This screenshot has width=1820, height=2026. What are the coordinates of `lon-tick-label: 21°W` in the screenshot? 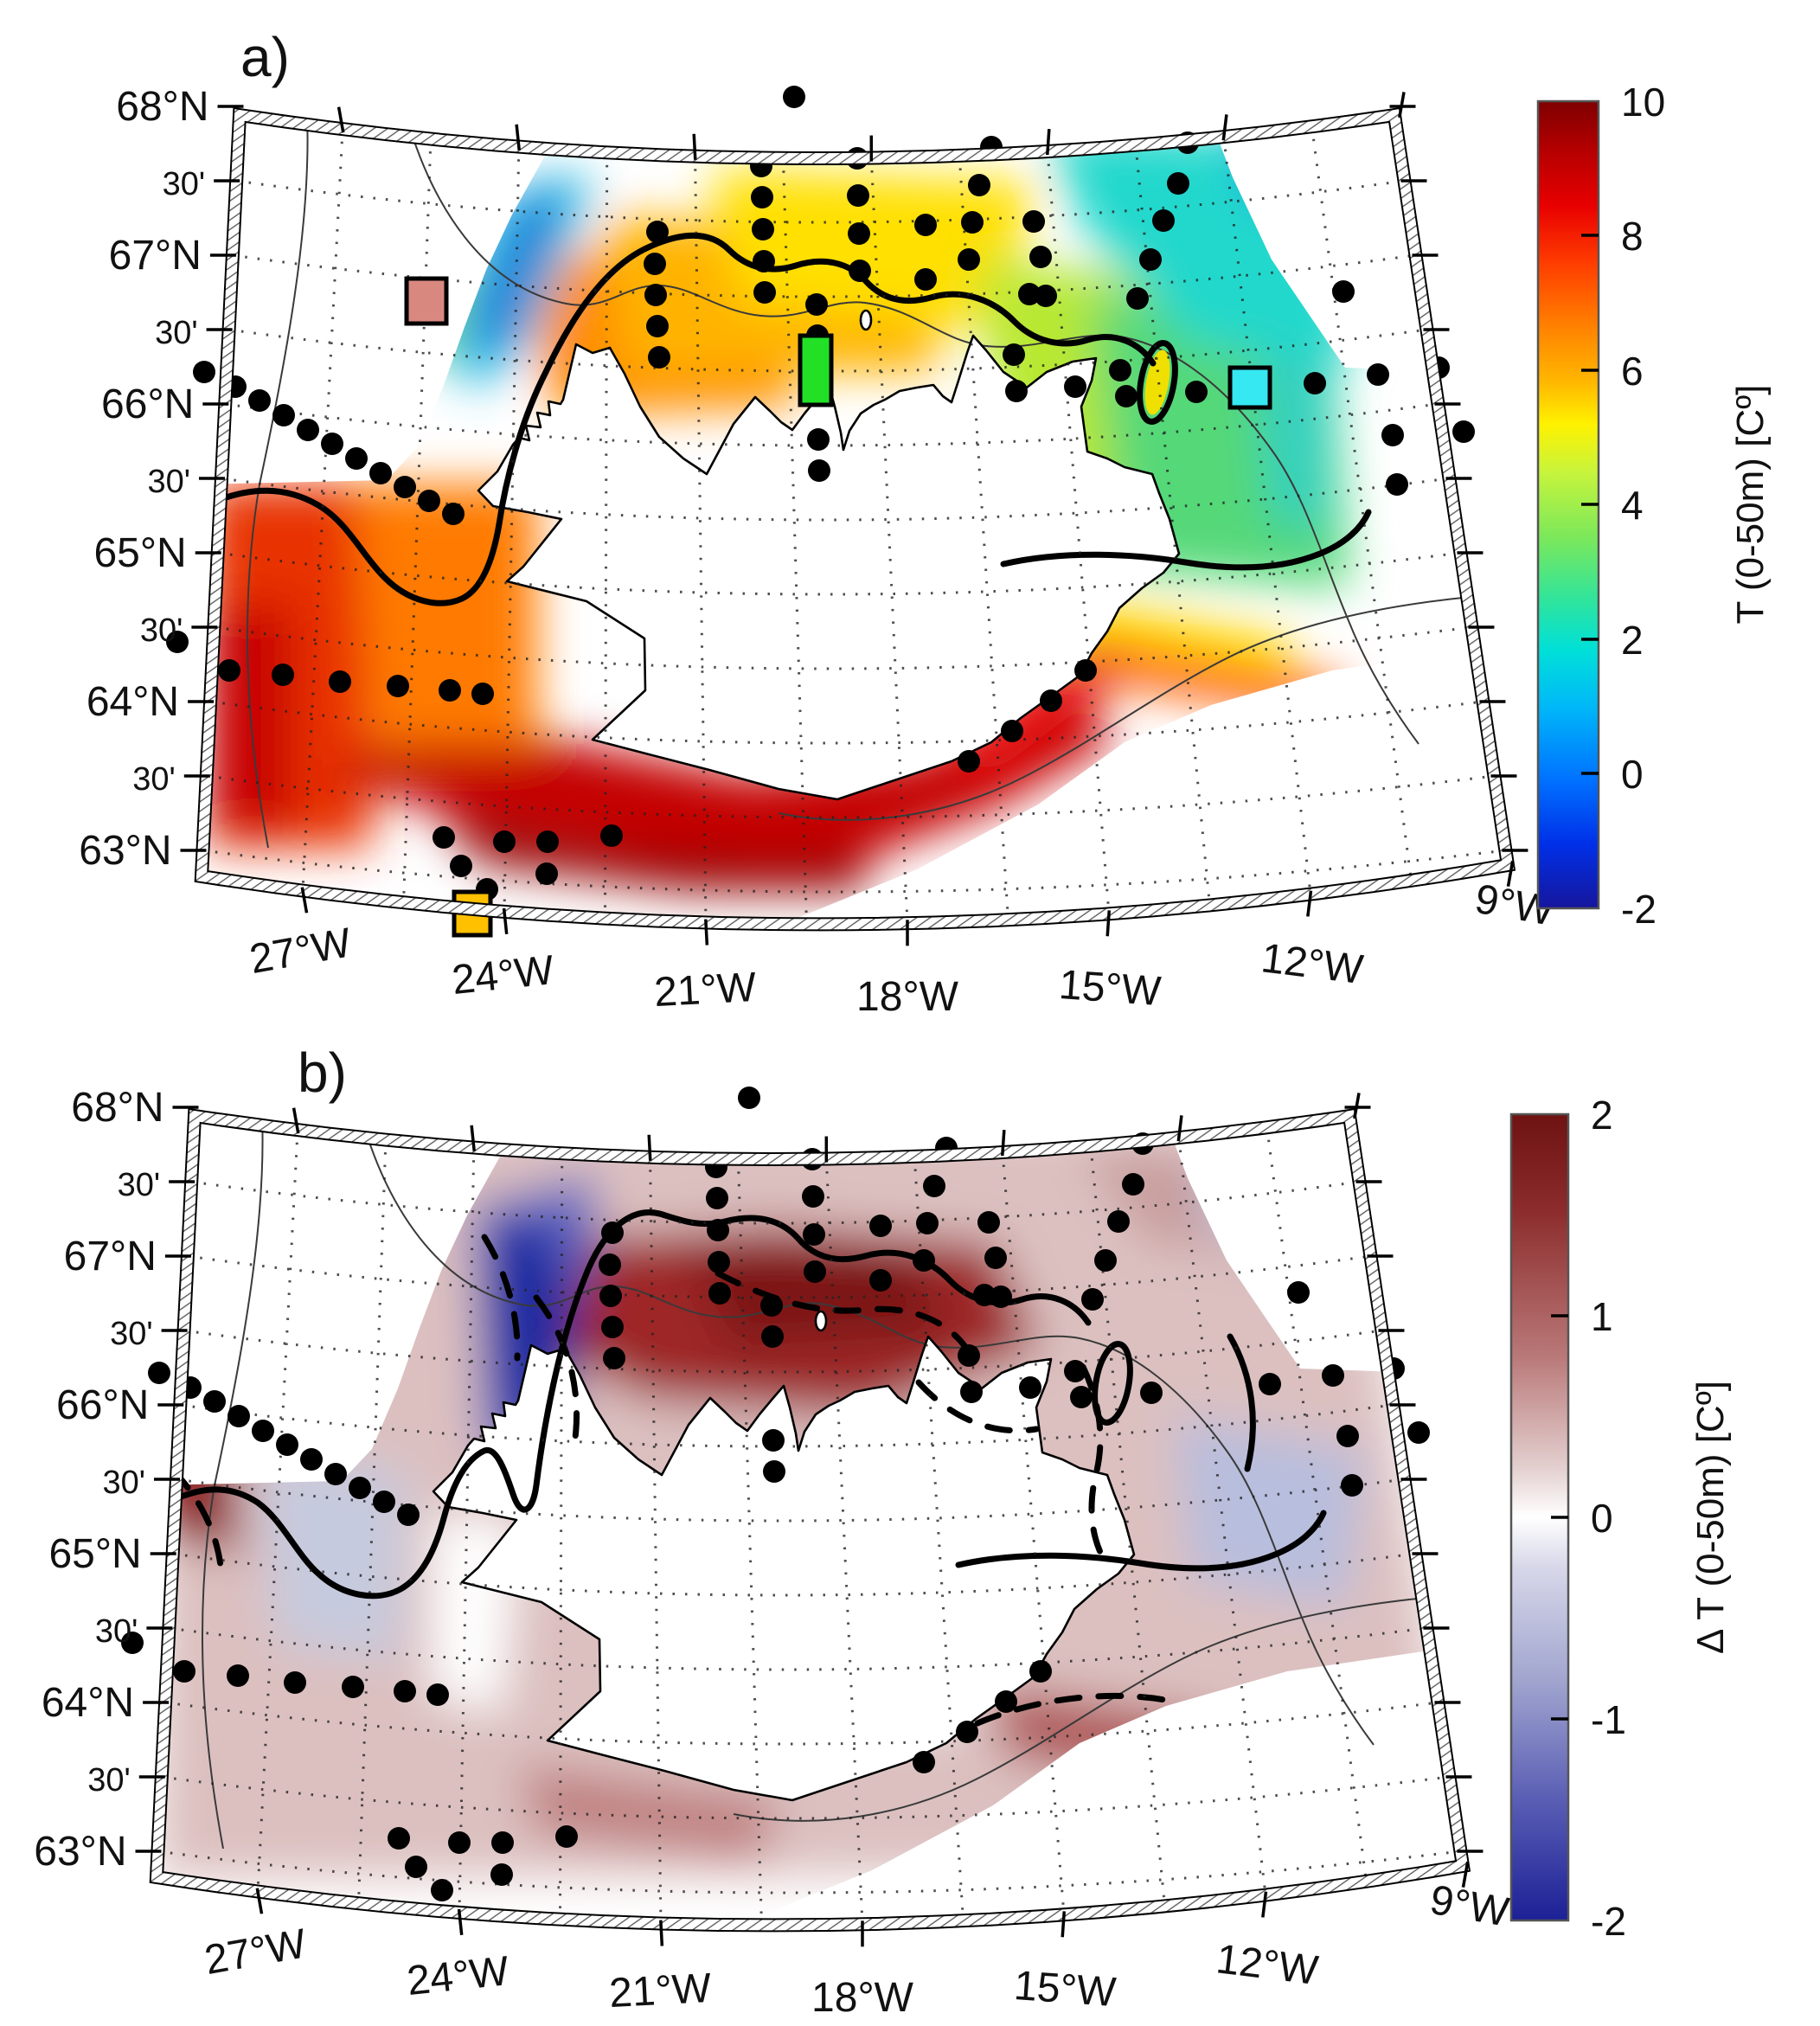 It's located at (705, 990).